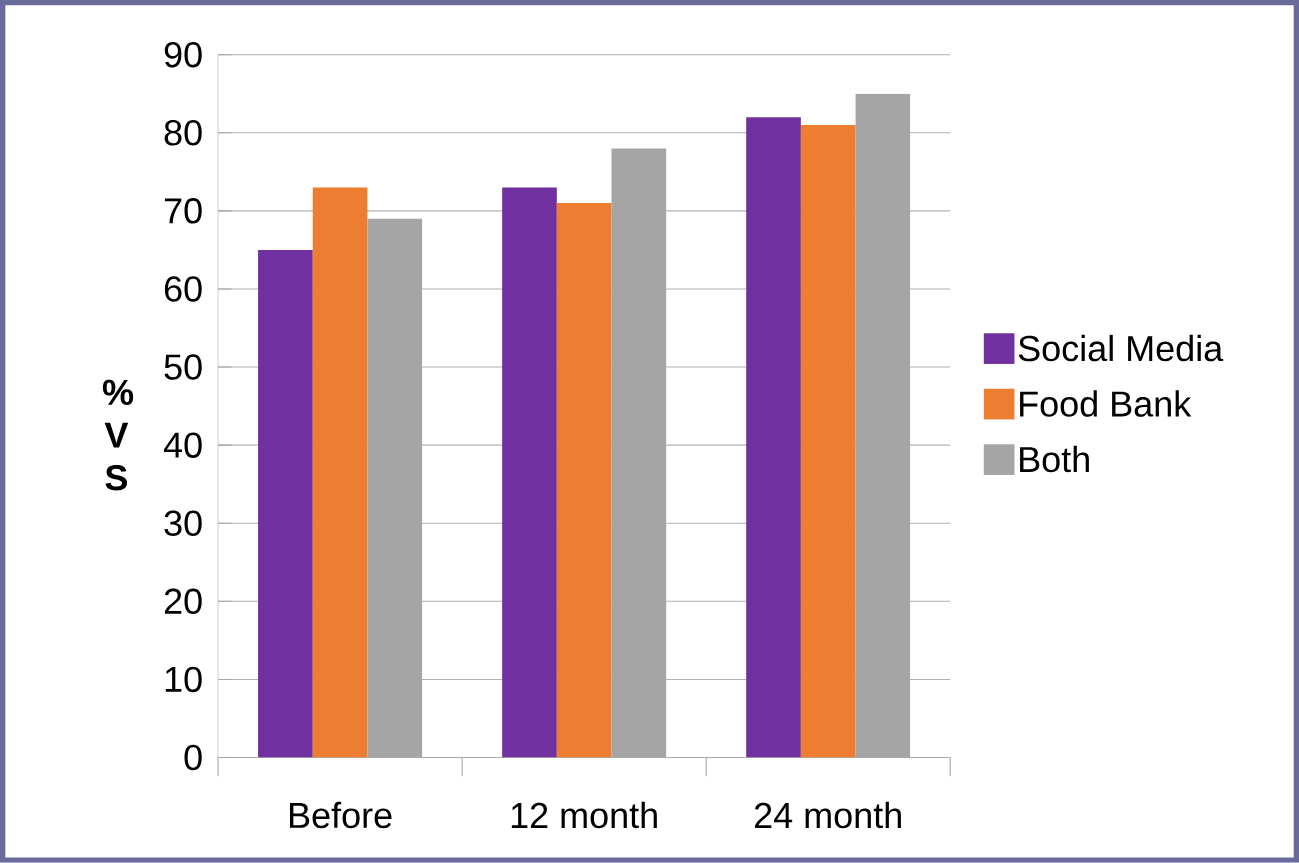 The height and width of the screenshot is (863, 1299). Describe the element at coordinates (1054, 459) in the screenshot. I see `legend-label: Both` at that location.